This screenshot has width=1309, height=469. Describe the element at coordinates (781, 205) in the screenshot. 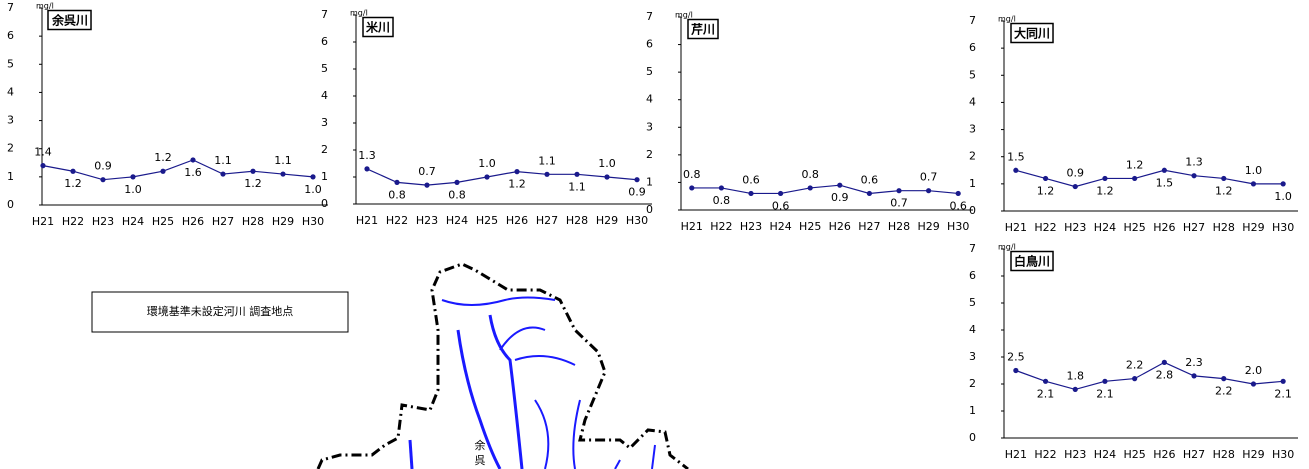

I see `data-label: 0.6` at that location.